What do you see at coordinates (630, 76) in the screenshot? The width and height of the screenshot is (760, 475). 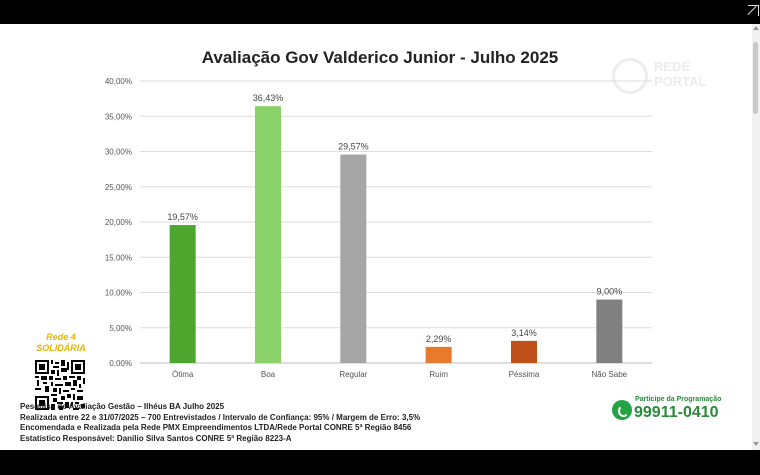 I see `watermark-logo-icon` at bounding box center [630, 76].